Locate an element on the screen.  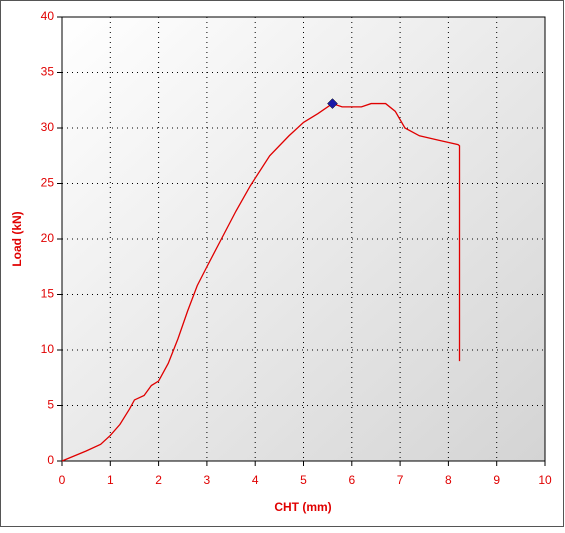
y-tick-label: 5 is located at coordinates (50, 405).